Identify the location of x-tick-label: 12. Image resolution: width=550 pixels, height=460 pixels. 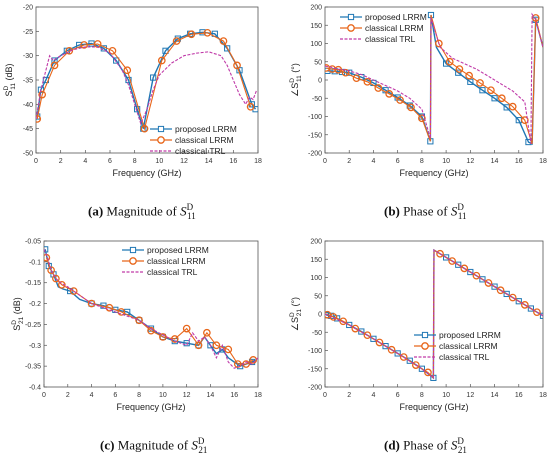
(470, 395).